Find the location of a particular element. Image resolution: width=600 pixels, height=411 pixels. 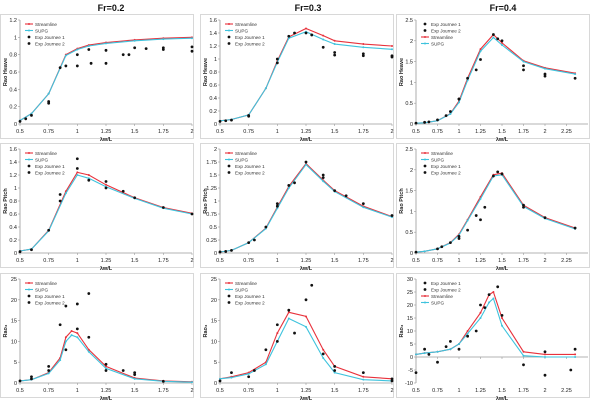

legend-label-supg: SUPG is located at coordinates (41, 30).